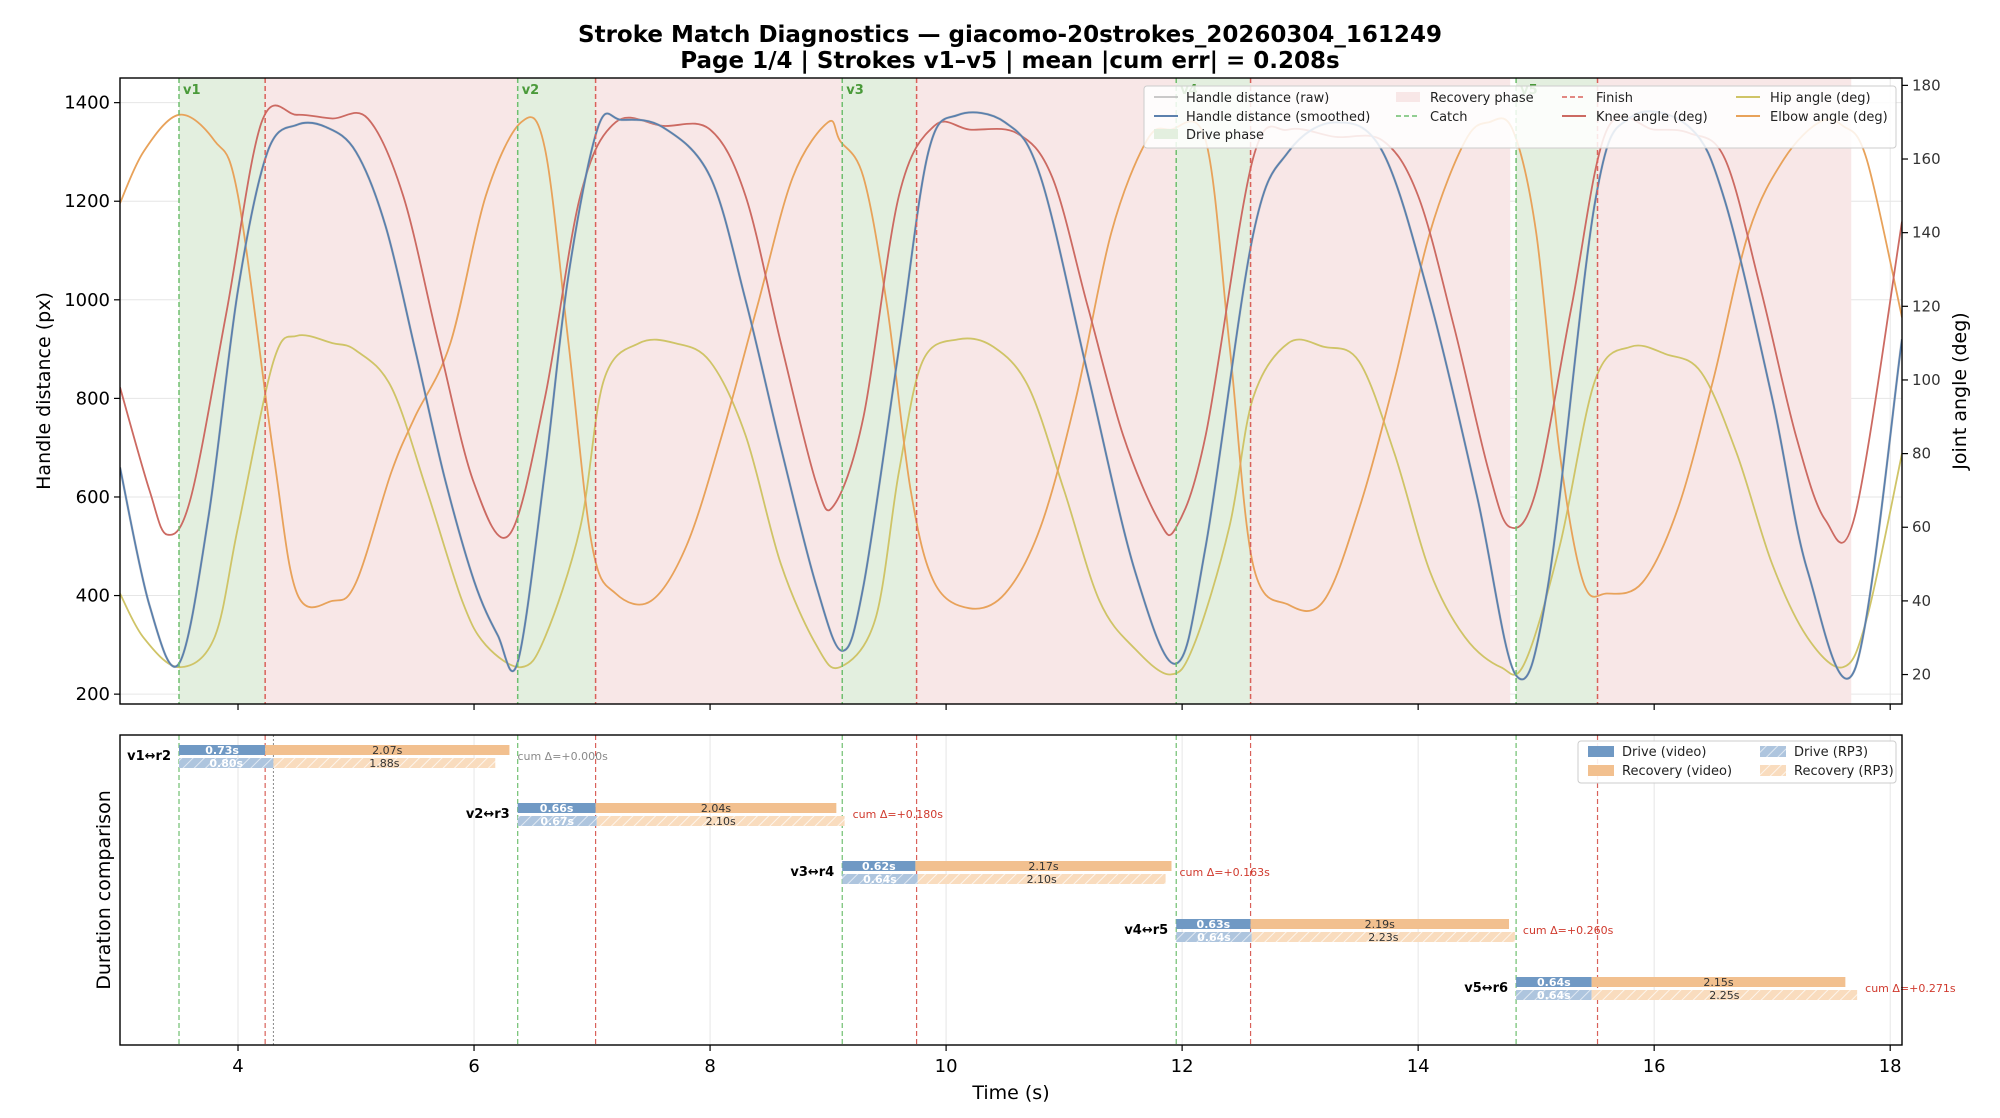  I want to click on recovery-rp3-label: 1.88s, so click(384, 763).